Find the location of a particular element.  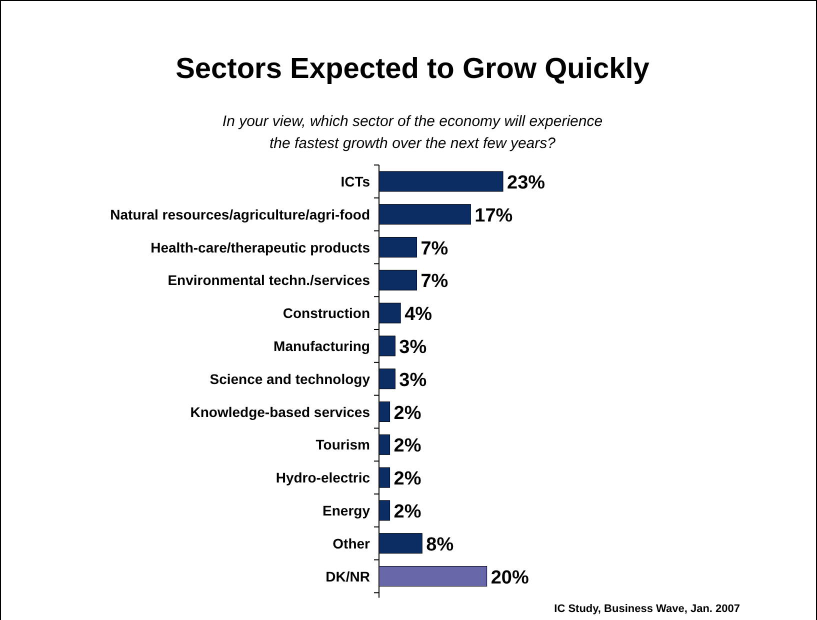

chart-subtitle: In your view, which sector of the economy will experience the fastest growth over the next few years? is located at coordinates (412, 132).